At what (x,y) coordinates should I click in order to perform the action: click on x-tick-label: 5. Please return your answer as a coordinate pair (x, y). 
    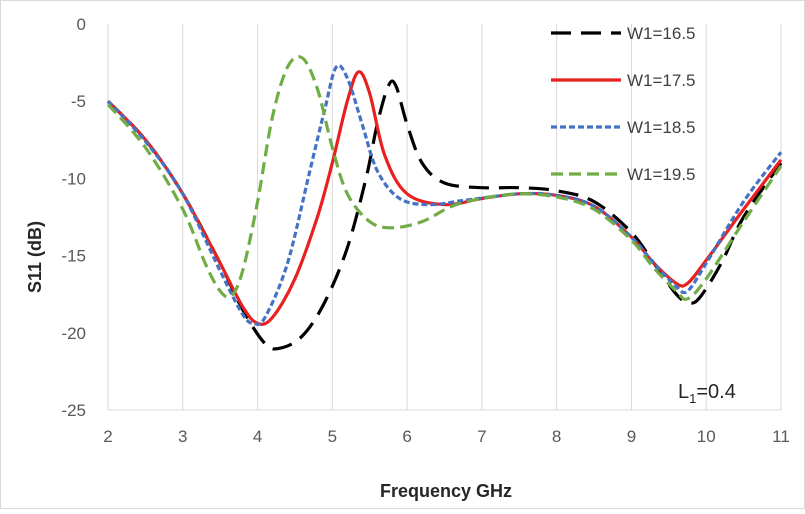
    Looking at the image, I should click on (332, 436).